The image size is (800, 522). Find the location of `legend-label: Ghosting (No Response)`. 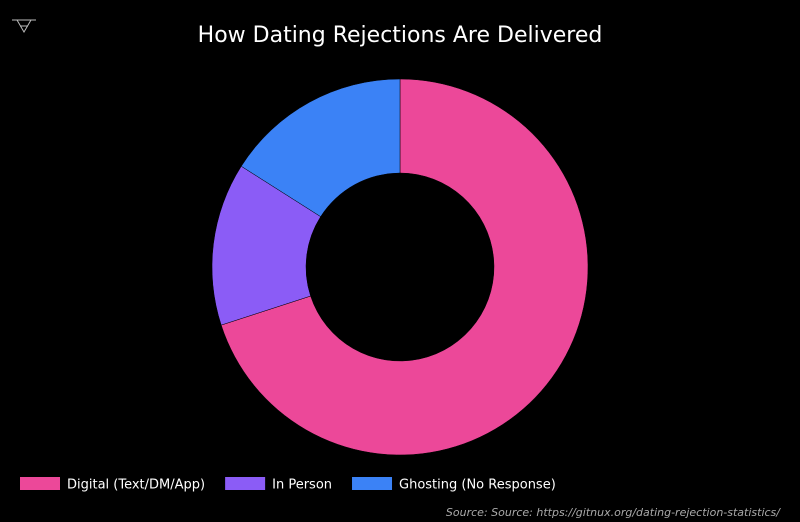

legend-label: Ghosting (No Response) is located at coordinates (477, 485).